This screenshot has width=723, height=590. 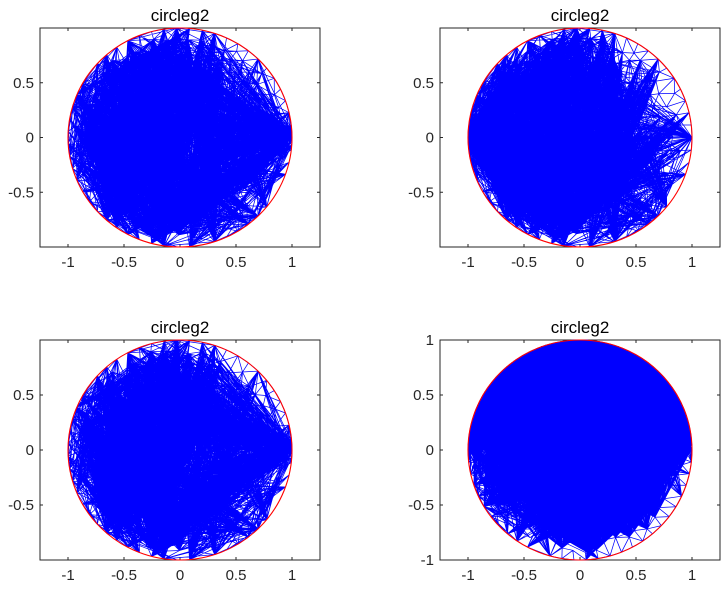 I want to click on y-tick-label: -1, so click(x=427, y=560).